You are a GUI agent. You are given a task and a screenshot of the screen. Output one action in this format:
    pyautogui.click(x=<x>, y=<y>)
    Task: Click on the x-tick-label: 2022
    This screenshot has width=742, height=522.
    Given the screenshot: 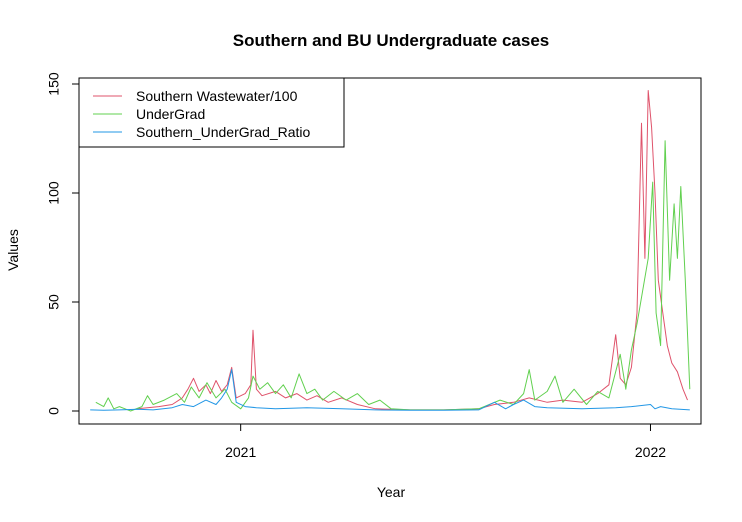 What is the action you would take?
    pyautogui.click(x=650, y=452)
    